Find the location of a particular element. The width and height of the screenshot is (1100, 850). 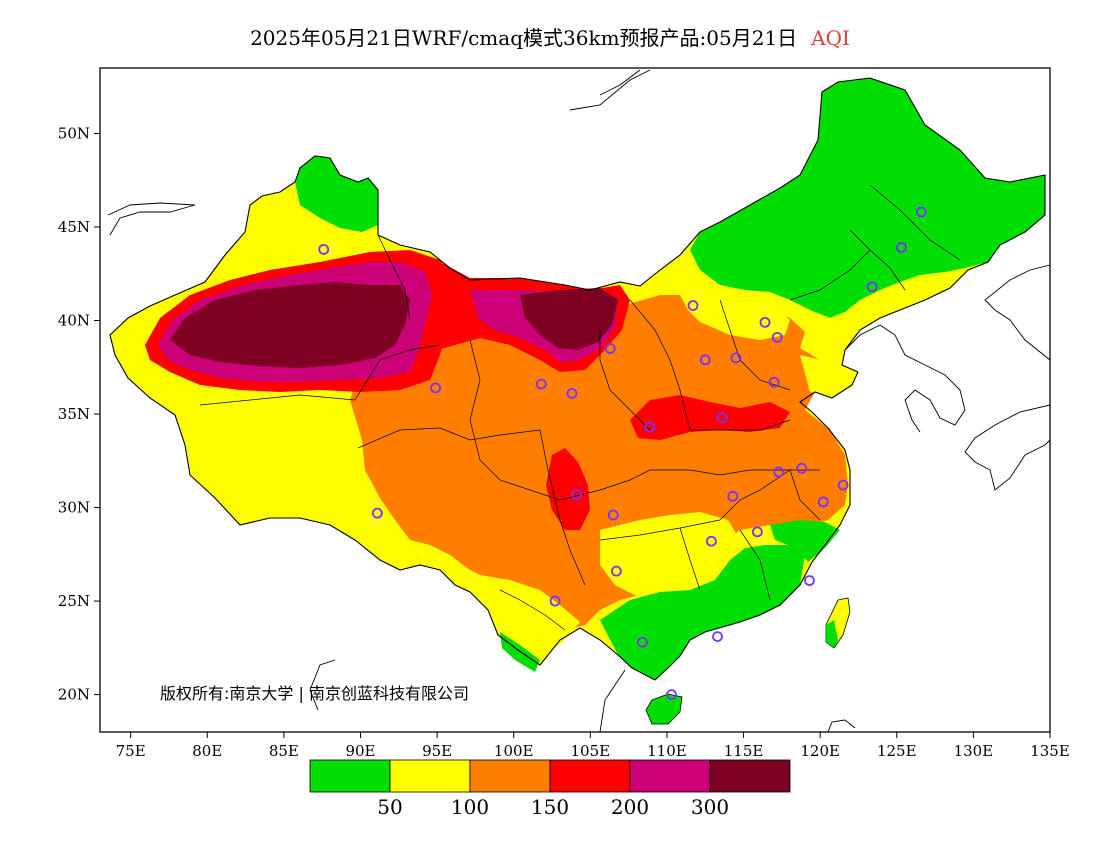

lon-tick-label: 125E is located at coordinates (897, 751).